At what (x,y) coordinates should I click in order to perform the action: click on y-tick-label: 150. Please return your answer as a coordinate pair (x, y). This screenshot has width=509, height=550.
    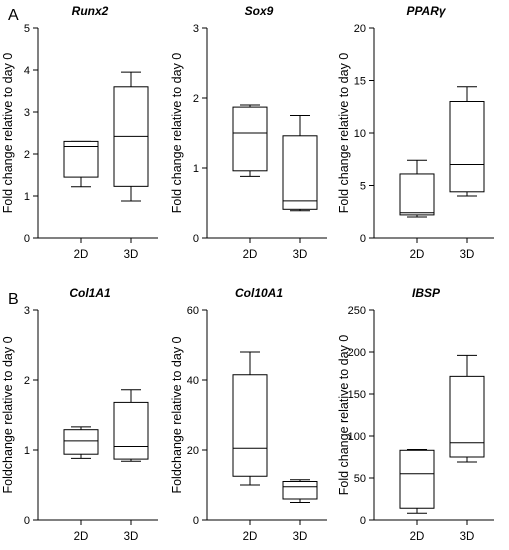
    Looking at the image, I should click on (357, 395).